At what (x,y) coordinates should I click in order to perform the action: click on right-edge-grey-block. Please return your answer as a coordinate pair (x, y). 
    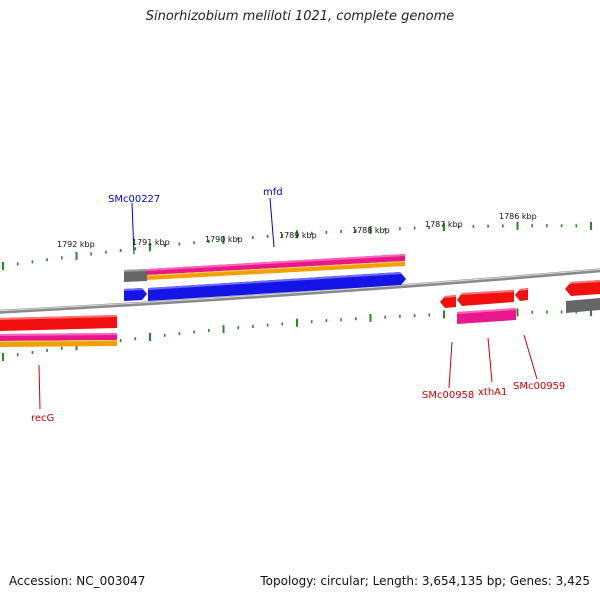
    Looking at the image, I should click on (583, 305).